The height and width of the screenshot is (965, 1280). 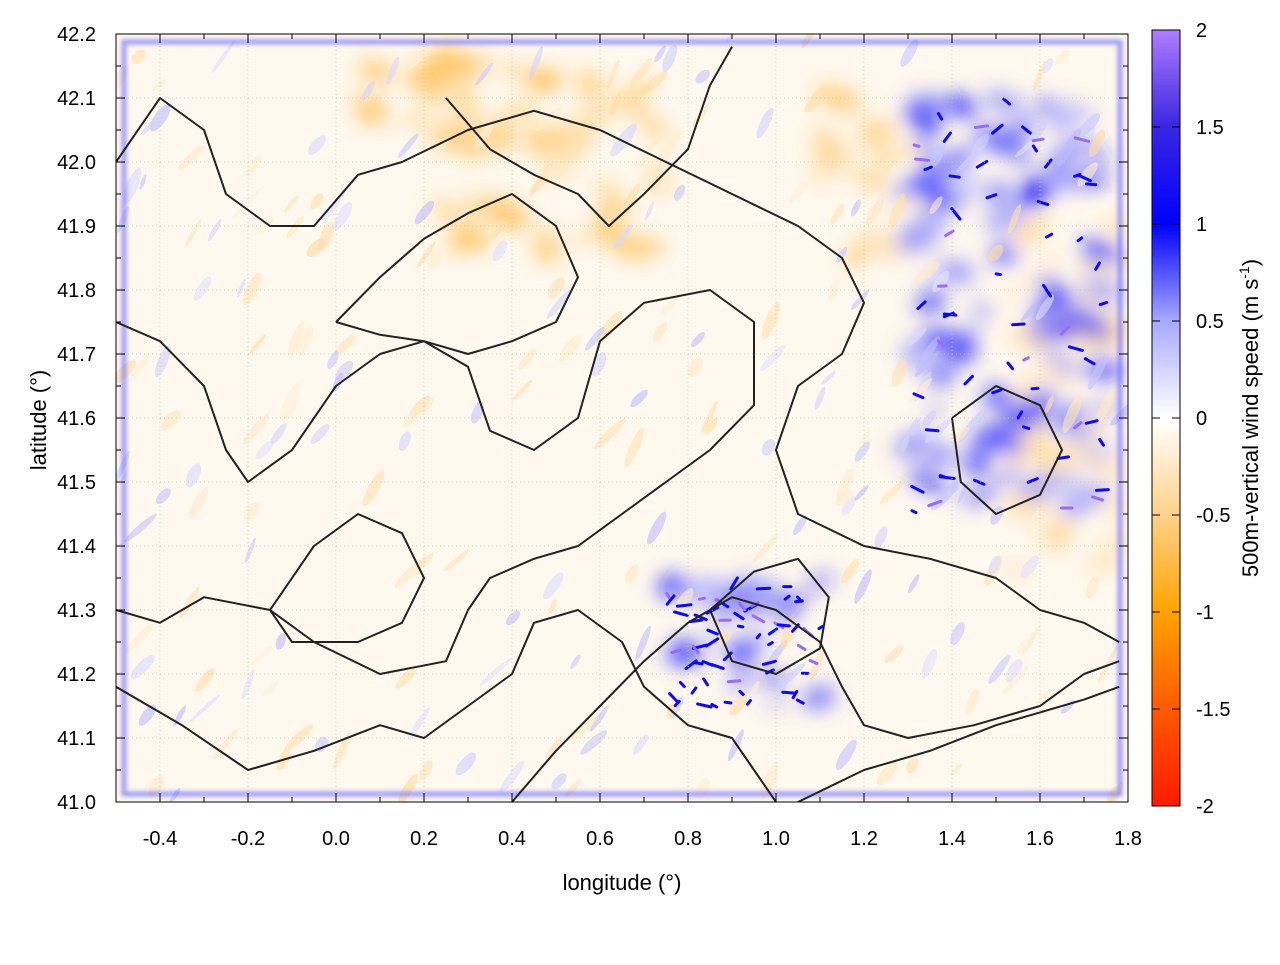 I want to click on x-tick-label: 1.8, so click(x=1128, y=839).